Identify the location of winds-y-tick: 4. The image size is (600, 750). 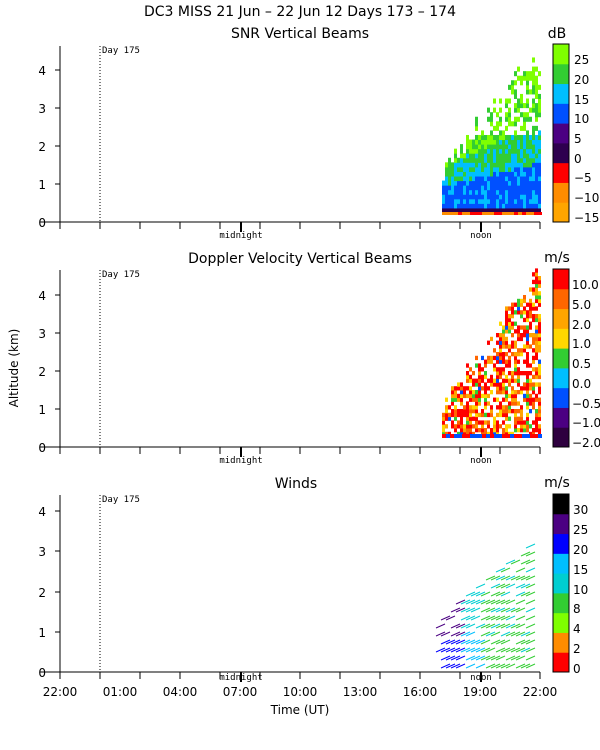
(42, 512).